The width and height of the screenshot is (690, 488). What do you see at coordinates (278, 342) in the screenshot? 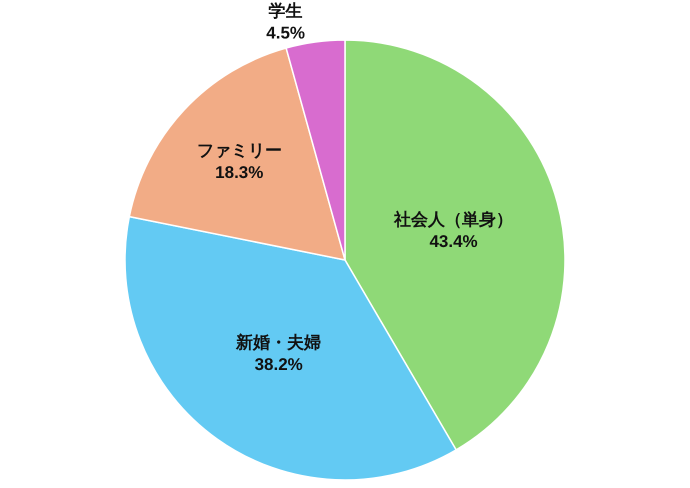
I see `slice-label: 新婚・夫婦` at bounding box center [278, 342].